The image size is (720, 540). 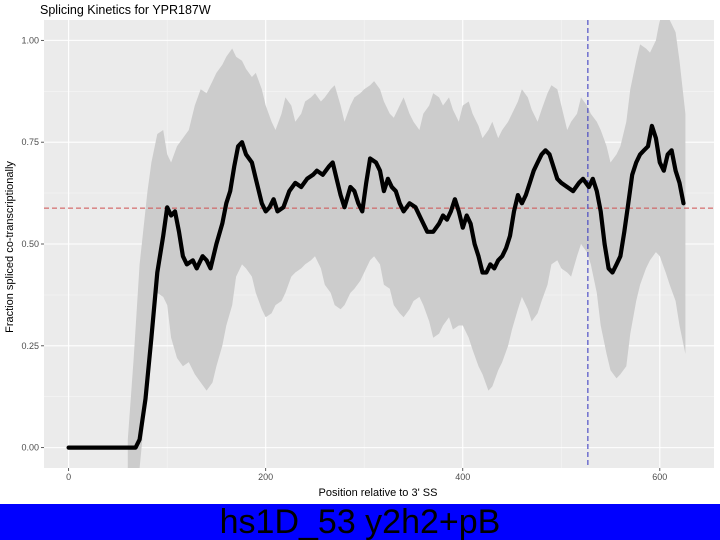 What do you see at coordinates (659, 477) in the screenshot?
I see `x-tick-label: 600` at bounding box center [659, 477].